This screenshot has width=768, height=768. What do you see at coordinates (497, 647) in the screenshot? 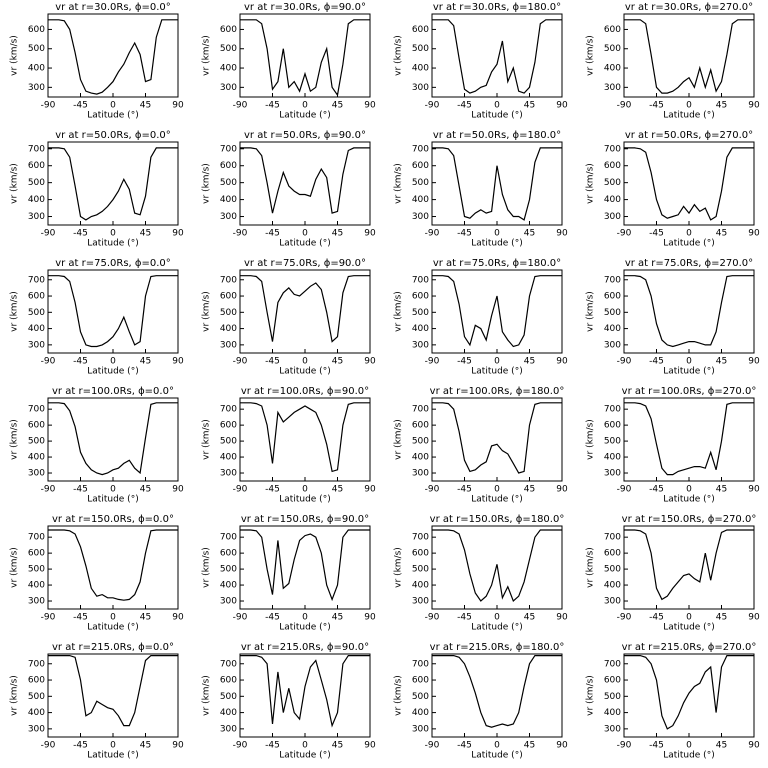
I see `panel-title: vr at r=215.0Rs, ϕ=180.0°` at bounding box center [497, 647].